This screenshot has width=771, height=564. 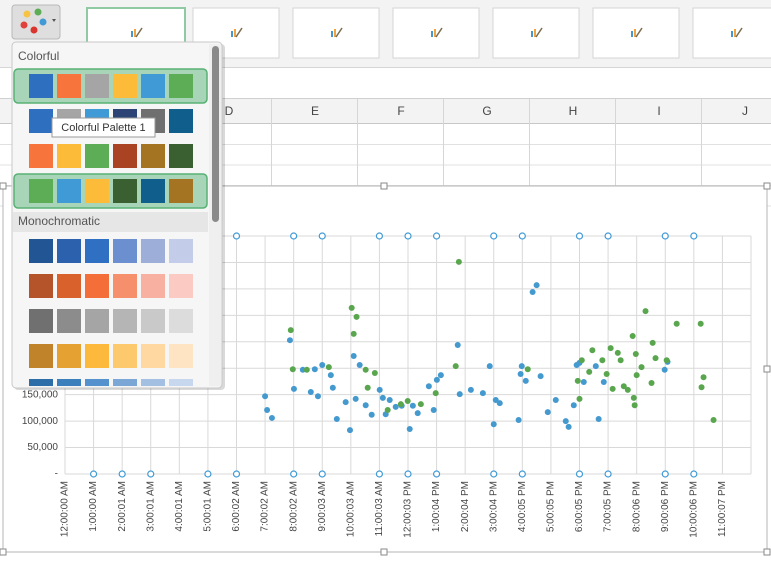 I want to click on column-header: I, so click(x=658, y=111).